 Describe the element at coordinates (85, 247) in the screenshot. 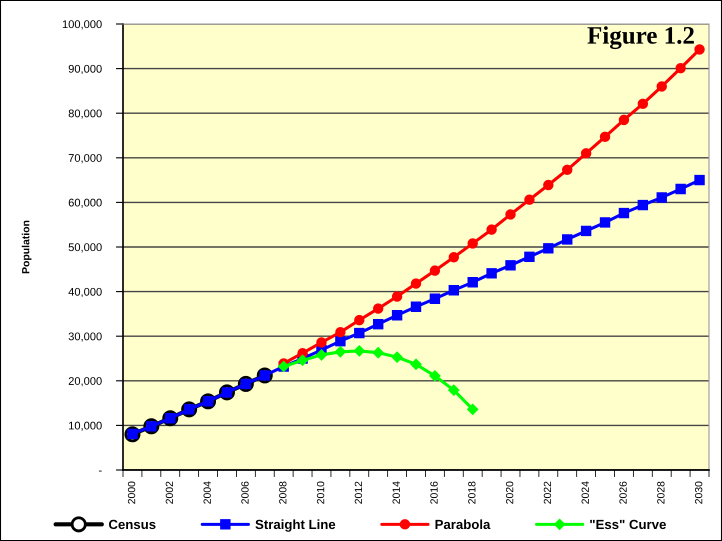

I see `y-tick-label: 50,000` at that location.